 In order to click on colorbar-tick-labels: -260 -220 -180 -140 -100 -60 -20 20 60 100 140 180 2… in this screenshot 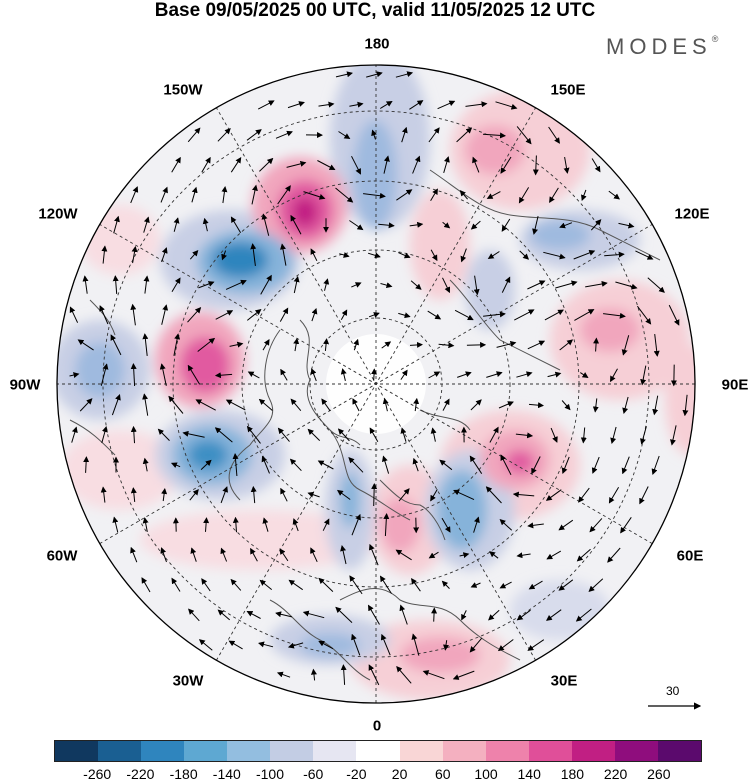, I will do `click(375, 774)`.